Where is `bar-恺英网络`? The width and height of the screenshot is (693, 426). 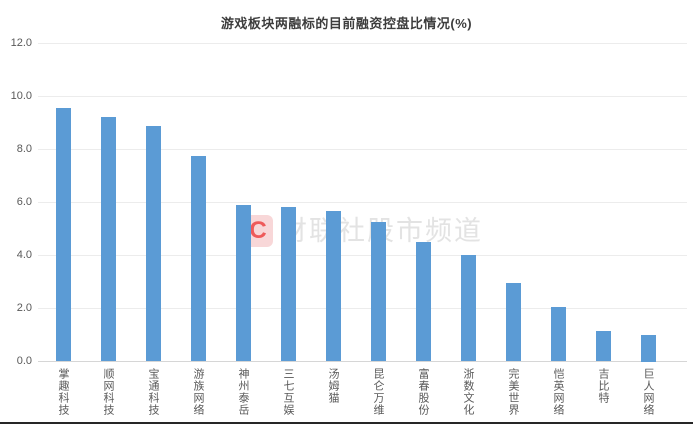
bar-恺英网络 is located at coordinates (558, 334).